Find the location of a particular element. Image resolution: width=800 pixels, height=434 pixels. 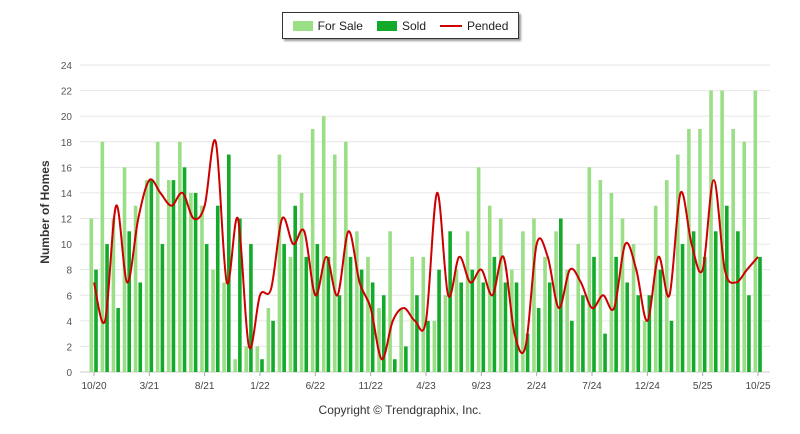

x-tick-label: 1/22 is located at coordinates (260, 386).